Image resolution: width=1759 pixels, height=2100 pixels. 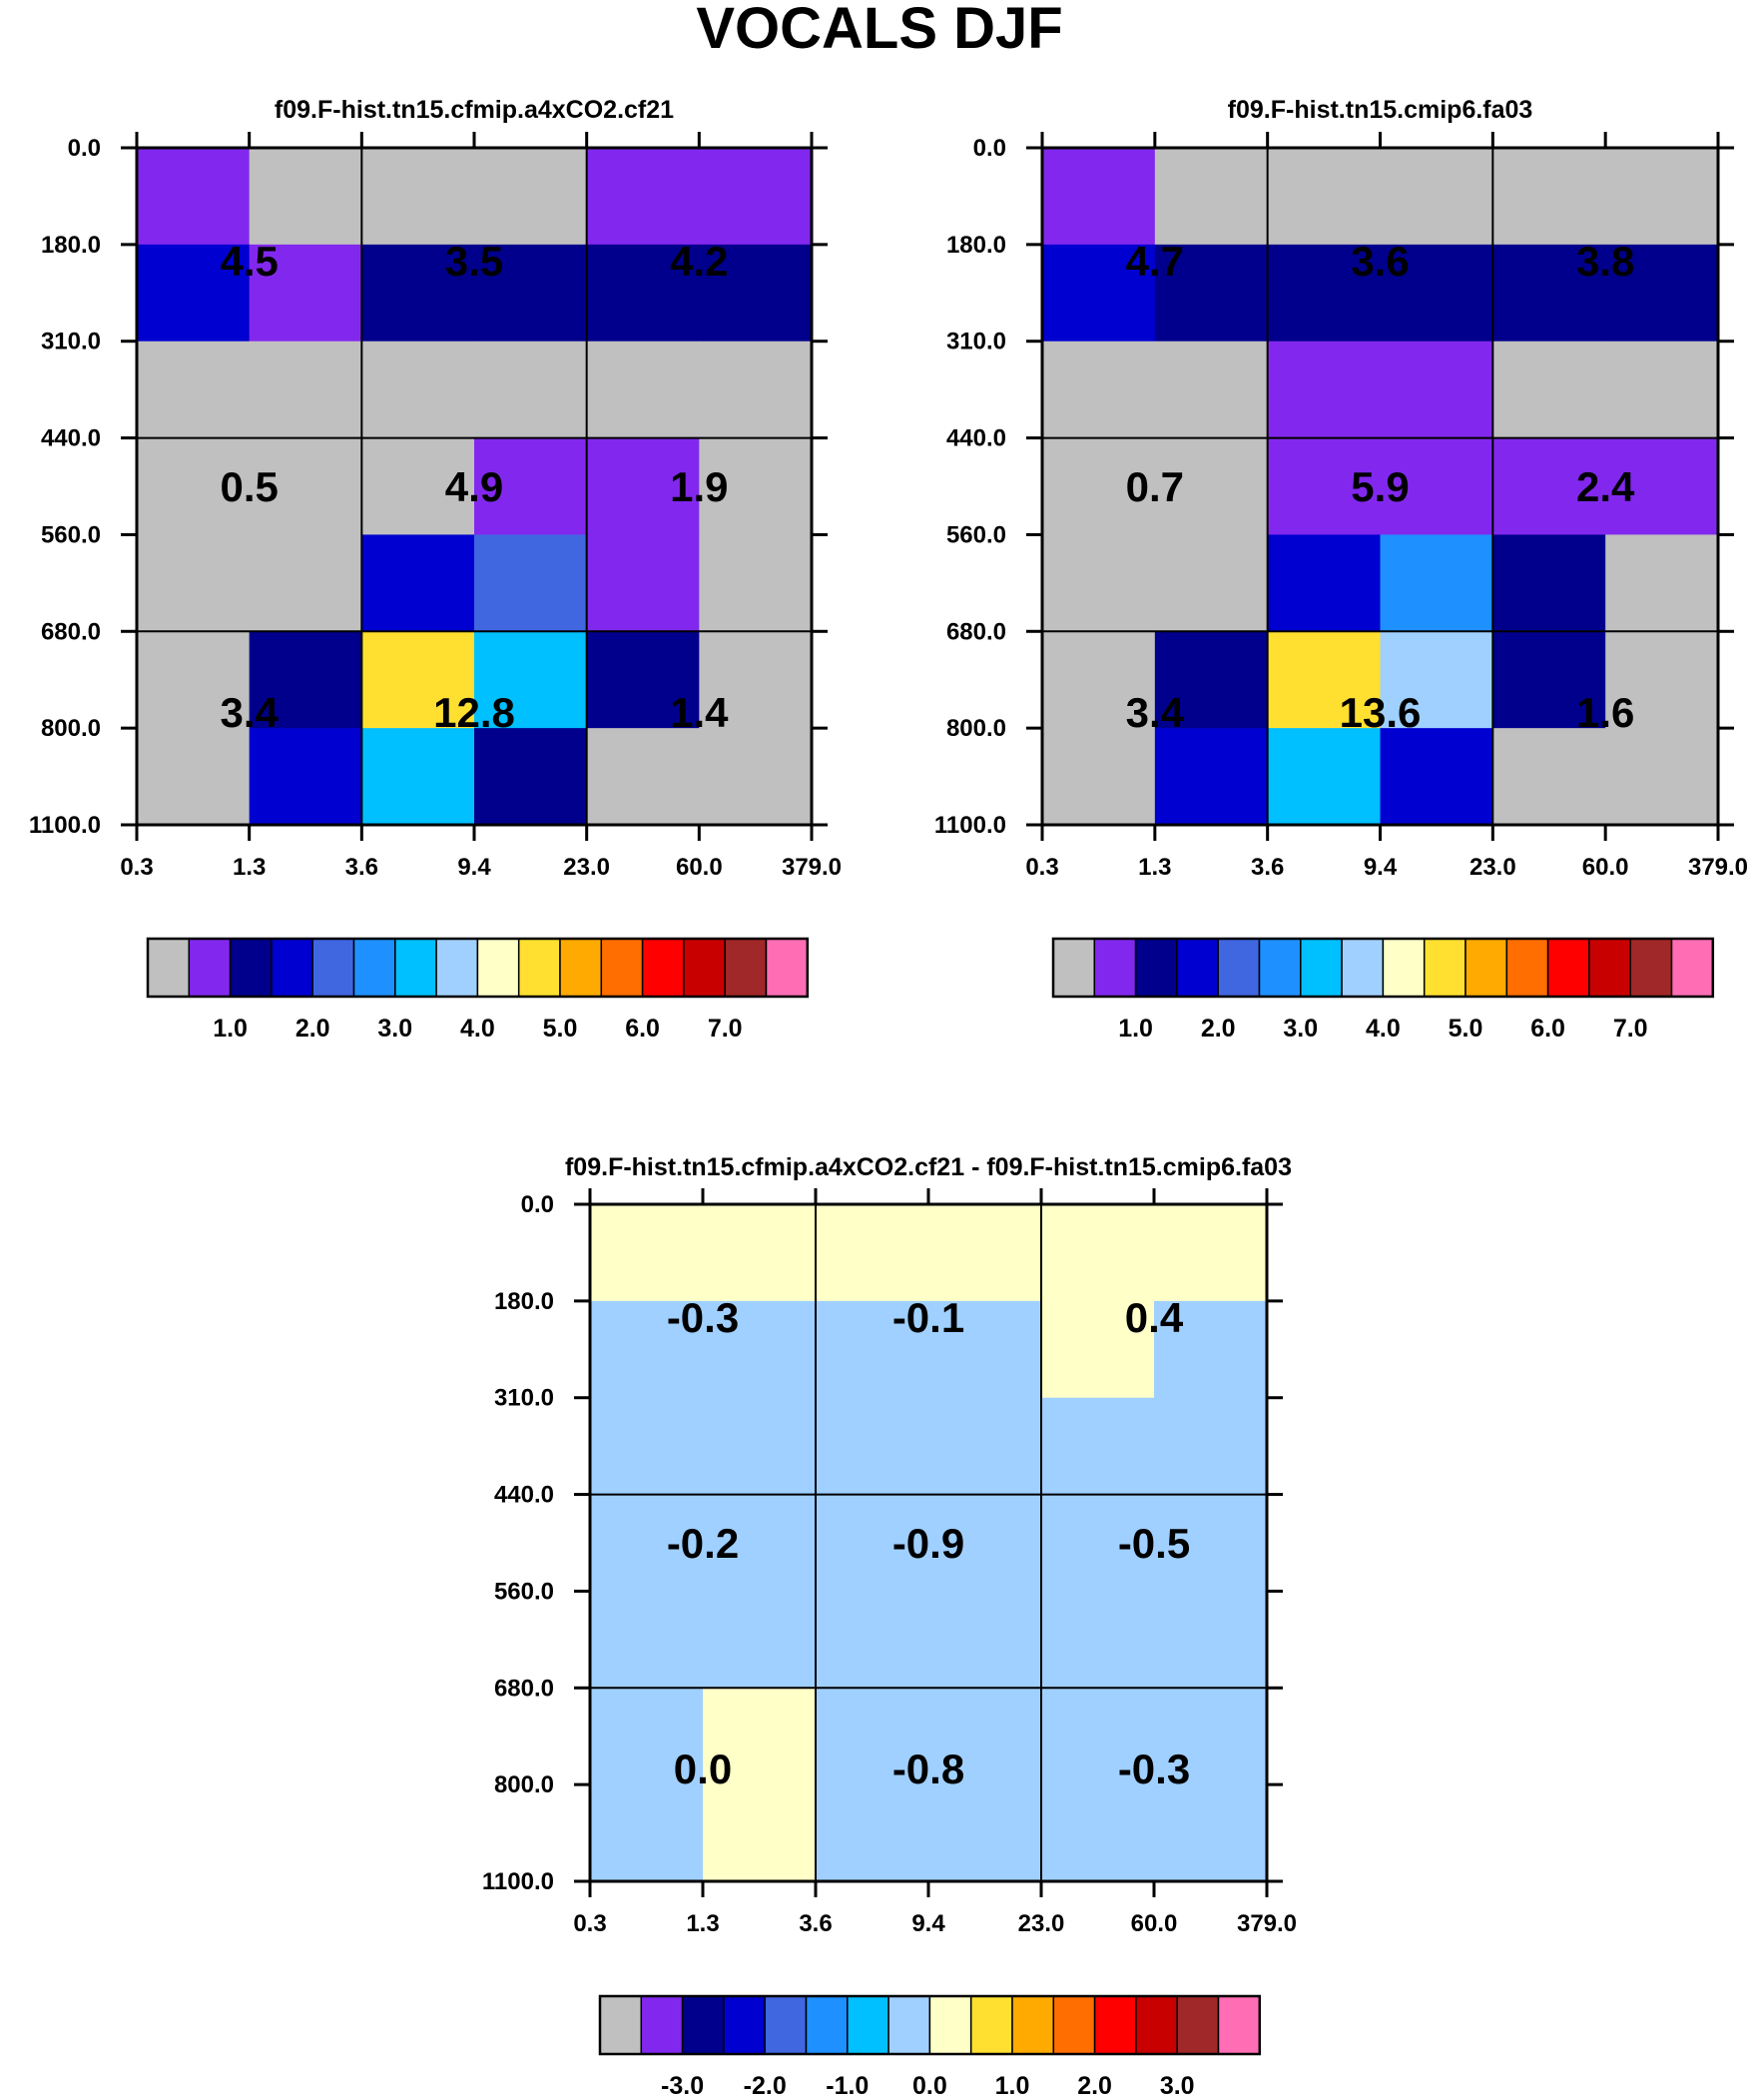 I want to click on cell-value-label: 12.8, so click(x=474, y=712).